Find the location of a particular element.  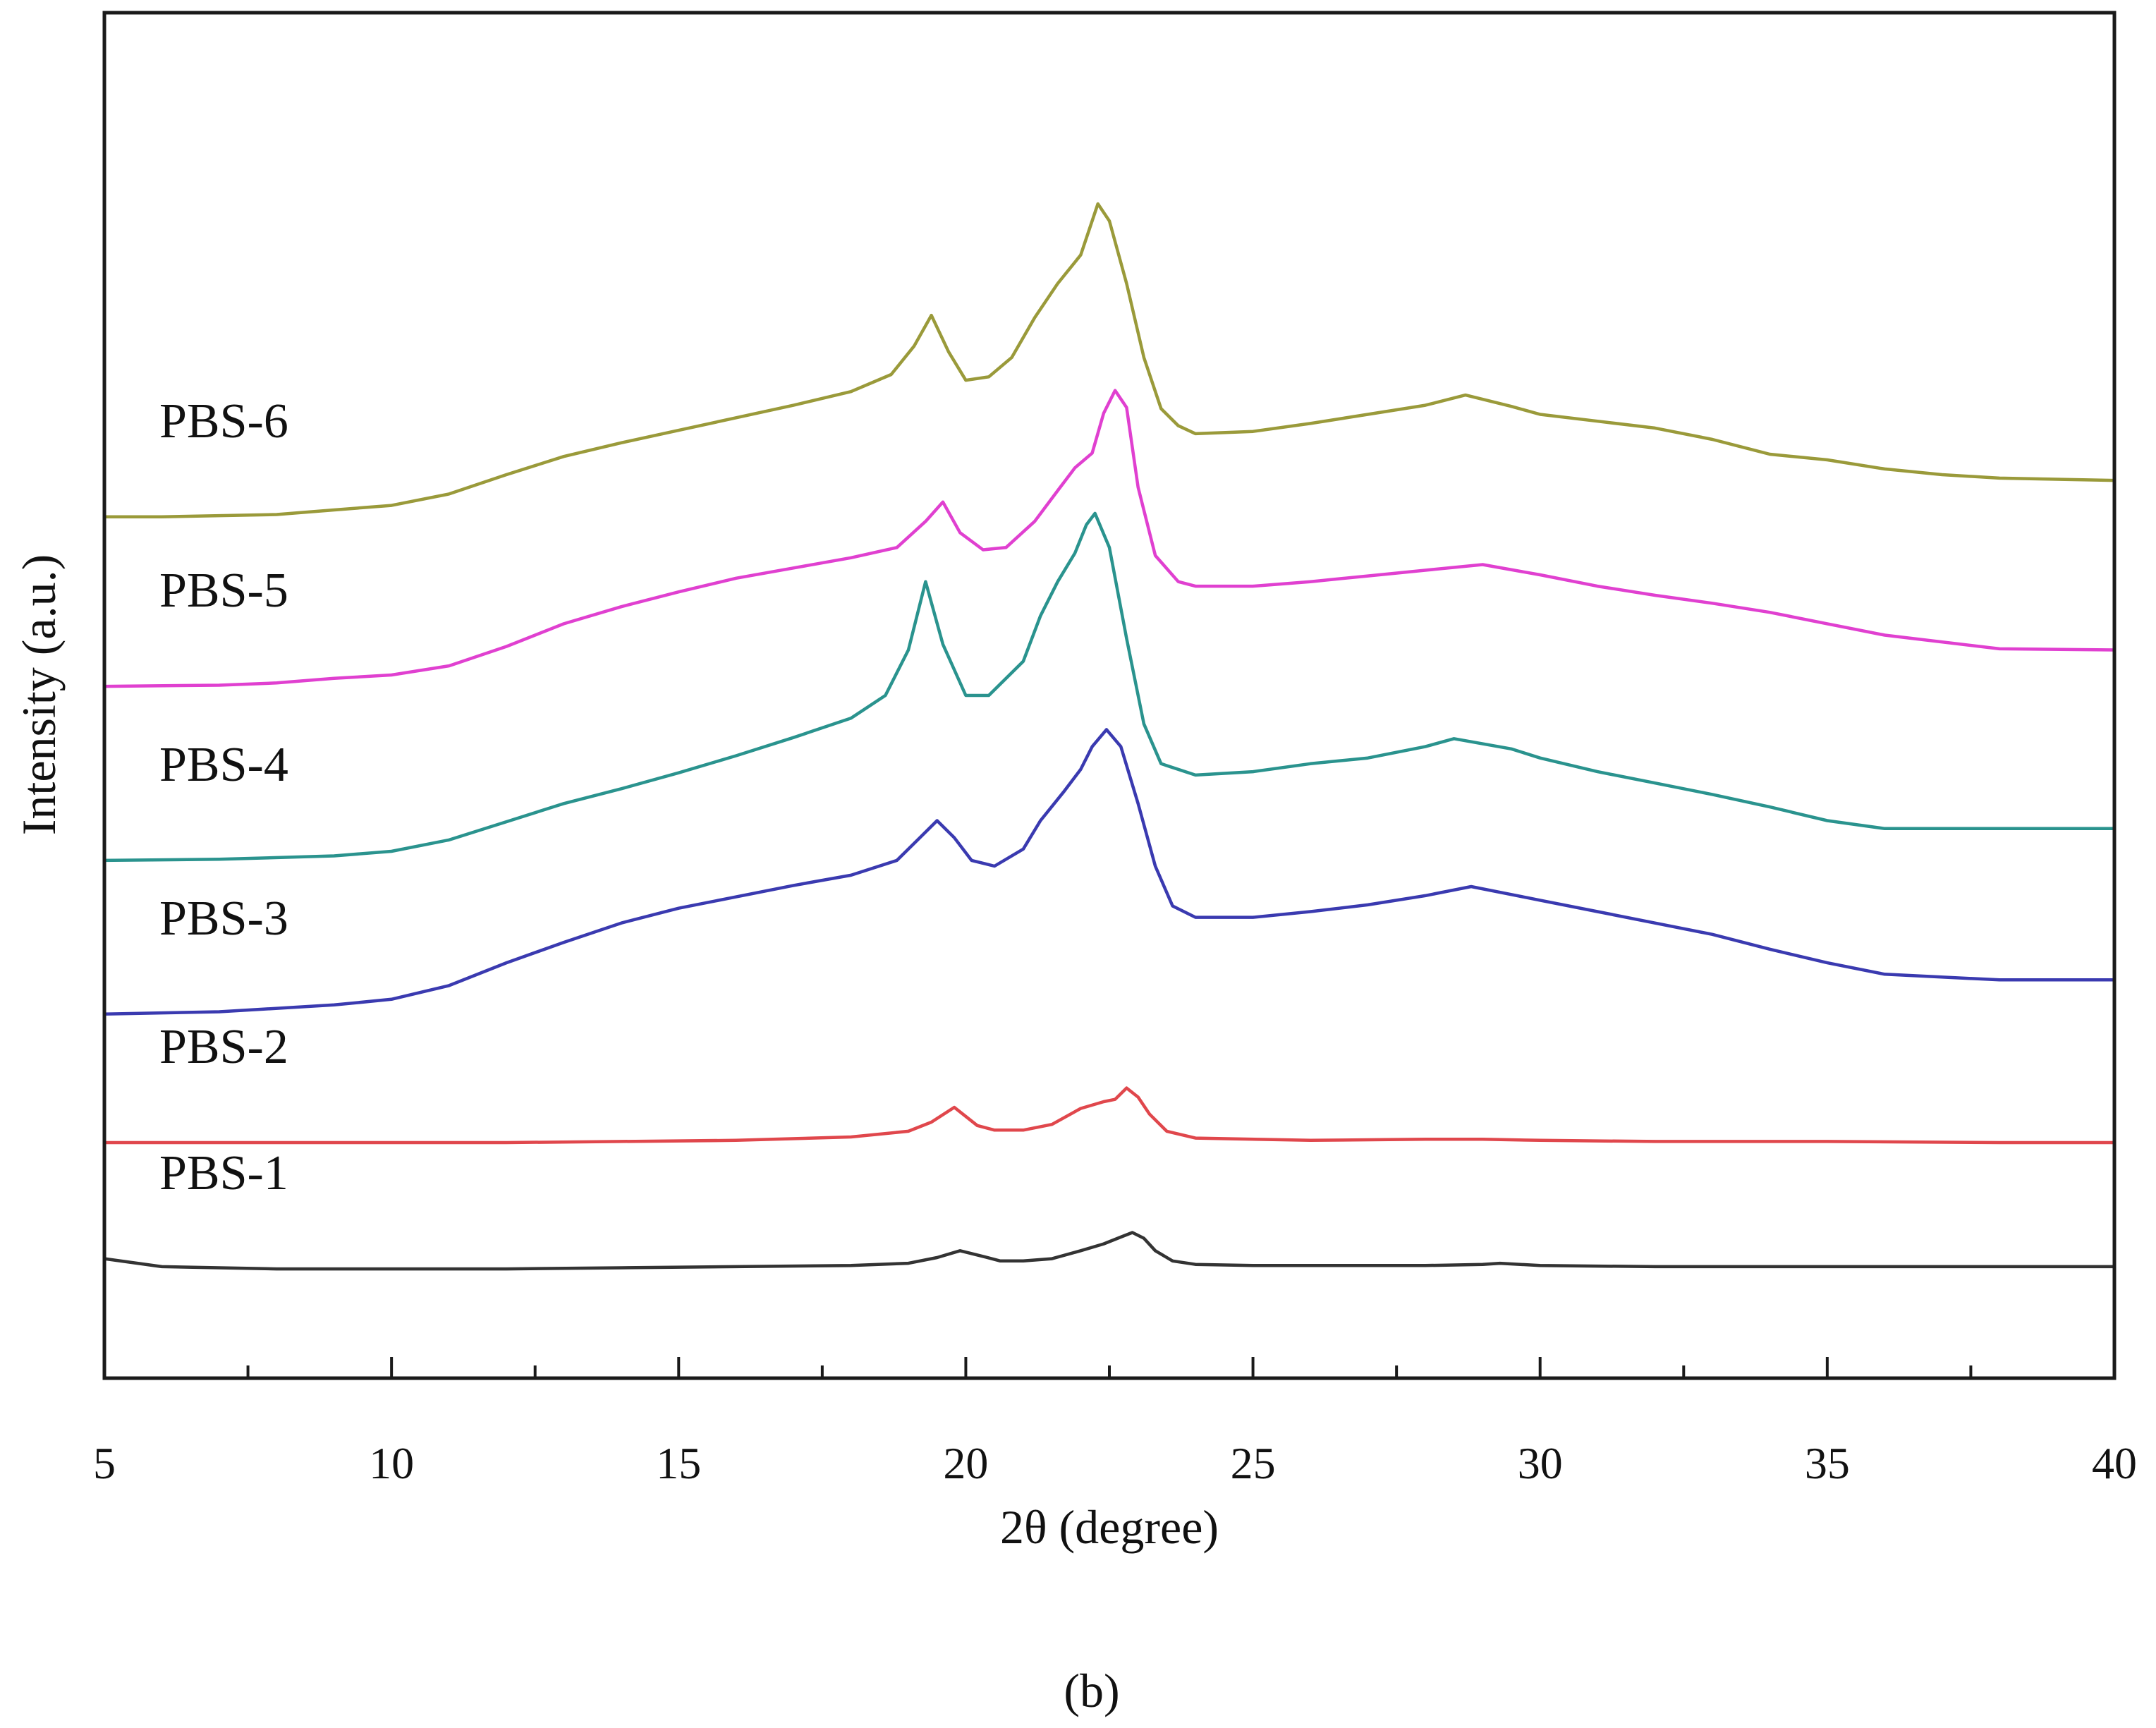

x-tick-label: 20 is located at coordinates (965, 1463).